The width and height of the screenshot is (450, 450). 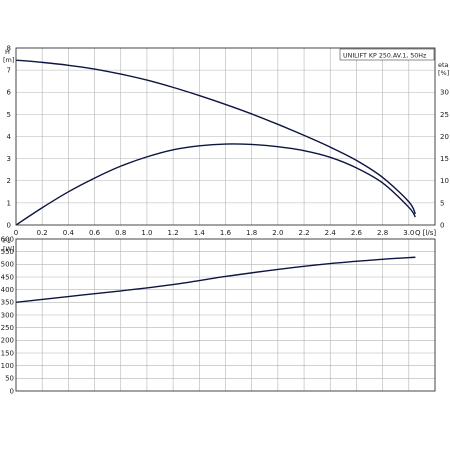 I want to click on top-right-tick-label: 30, so click(x=444, y=93).